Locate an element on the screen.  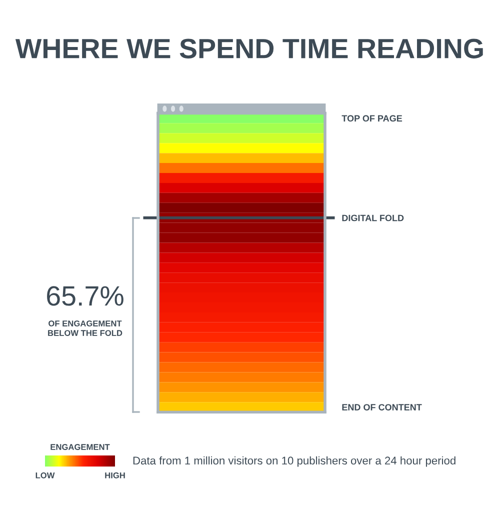
chart-title: WHERE WE SPEND TIME READING is located at coordinates (249, 48).